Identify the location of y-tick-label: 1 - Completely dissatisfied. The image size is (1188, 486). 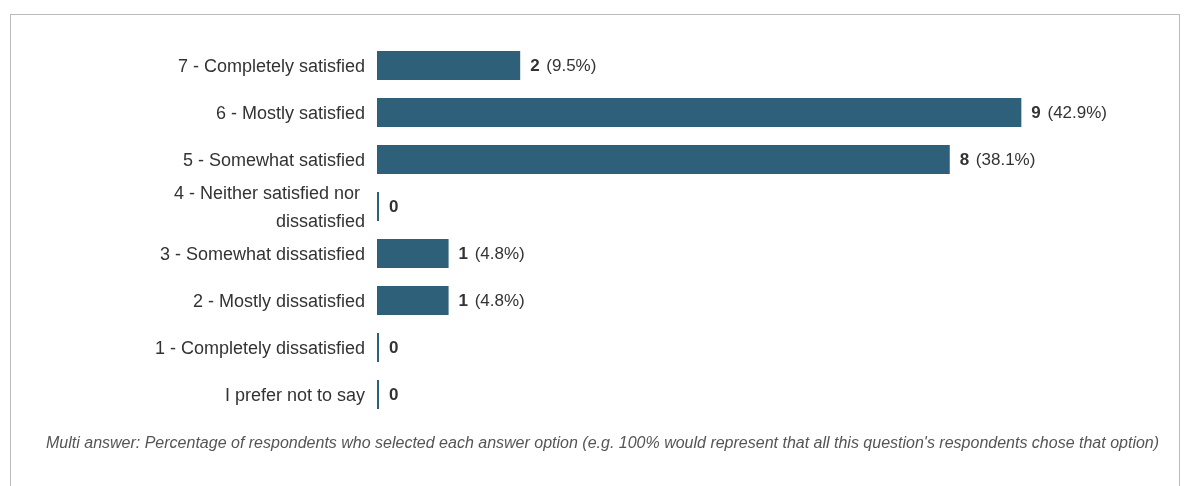
(259, 347).